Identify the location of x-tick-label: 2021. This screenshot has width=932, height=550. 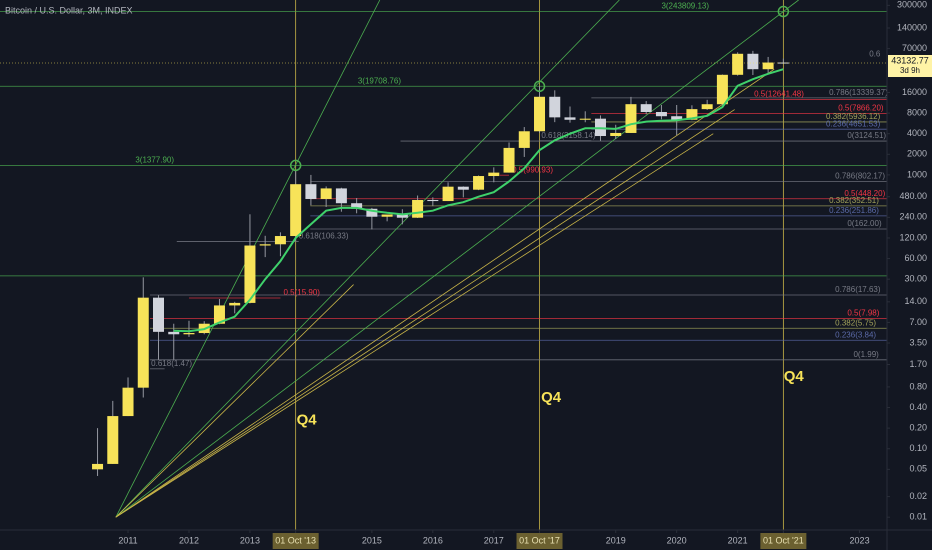
(738, 540).